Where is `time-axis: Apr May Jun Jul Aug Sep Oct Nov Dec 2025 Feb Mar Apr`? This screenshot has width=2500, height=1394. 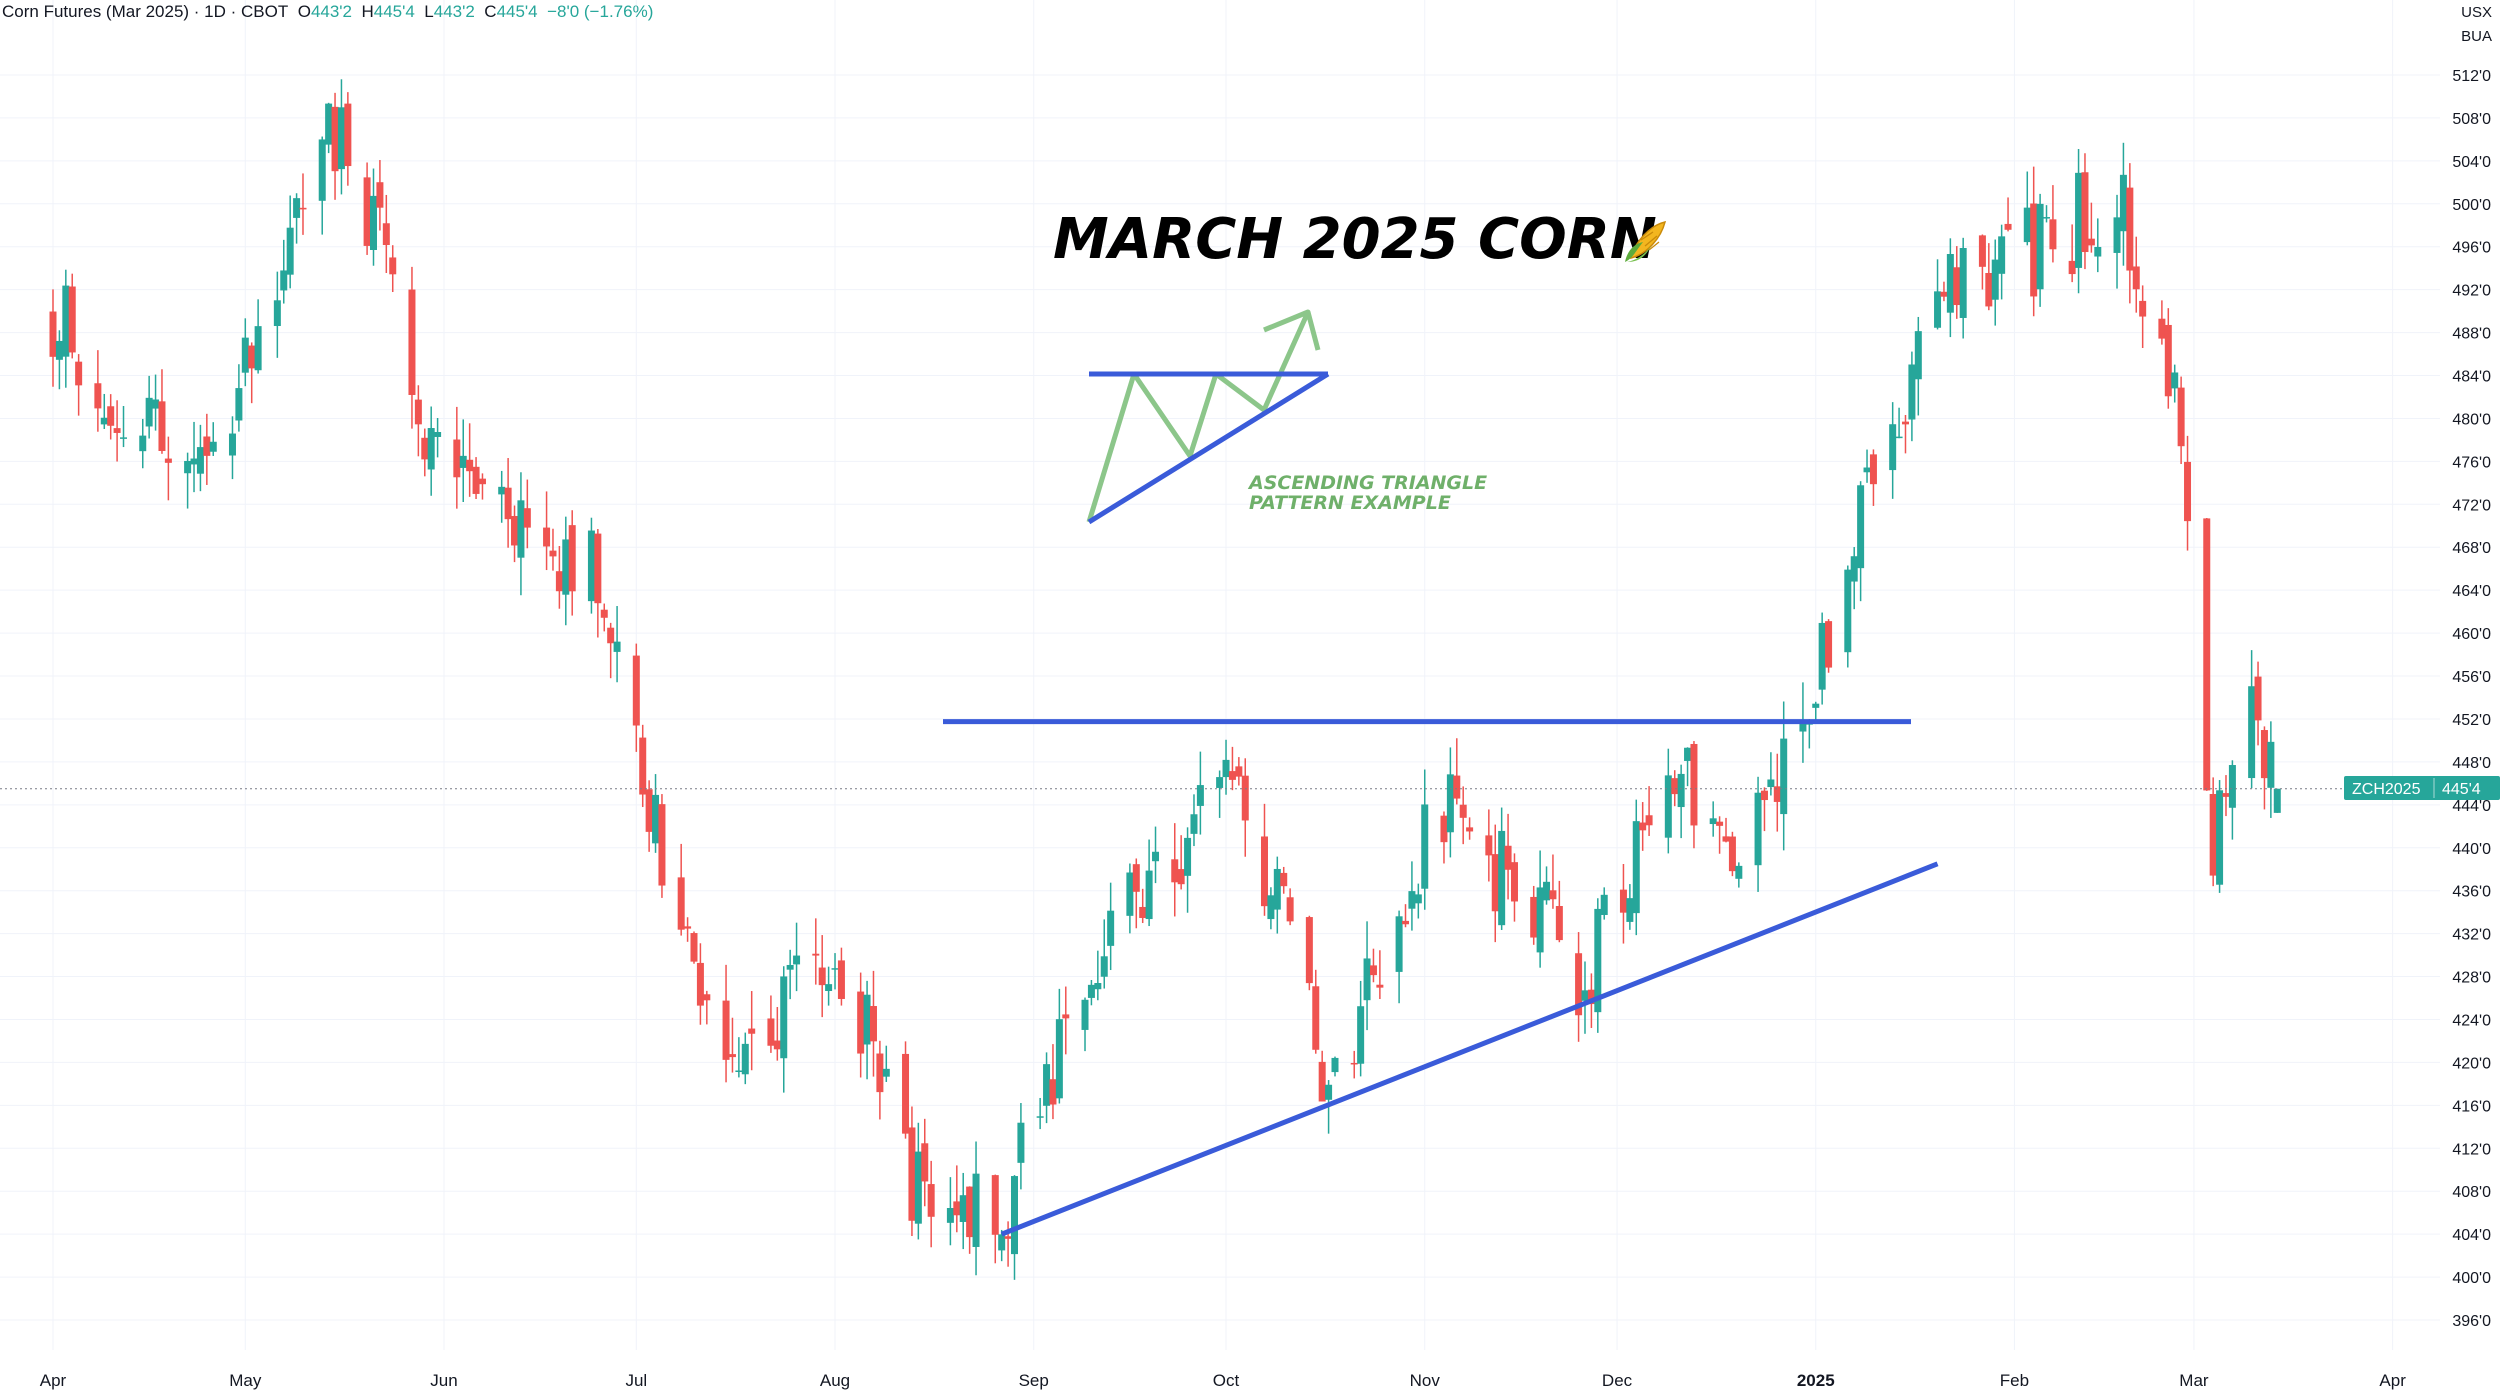
time-axis: Apr May Jun Jul Aug Sep Oct Nov Dec 2025 Feb Mar Apr is located at coordinates (1223, 1380).